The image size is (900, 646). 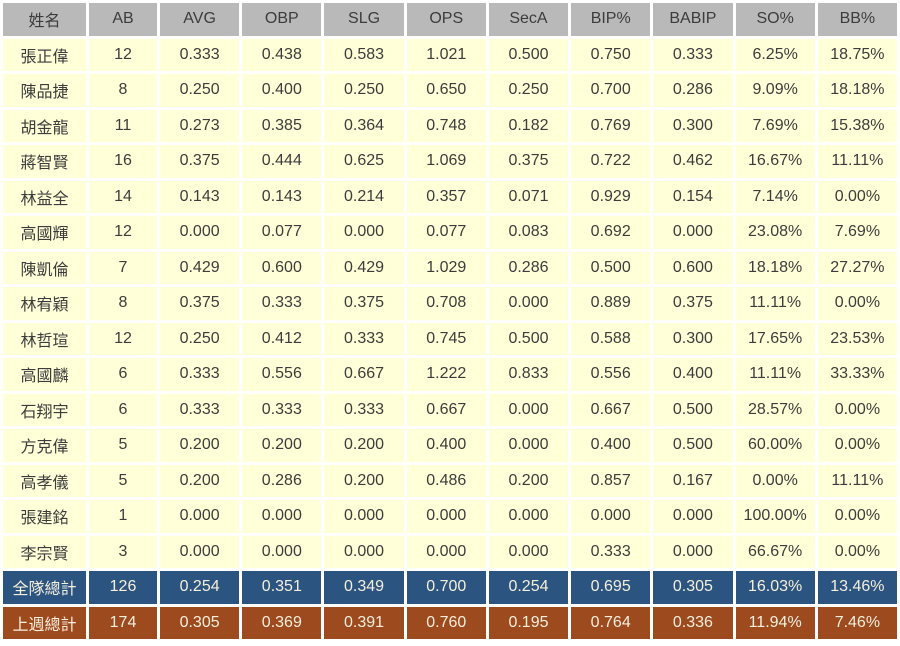 What do you see at coordinates (446, 161) in the screenshot?
I see `stat-cell: 1.069` at bounding box center [446, 161].